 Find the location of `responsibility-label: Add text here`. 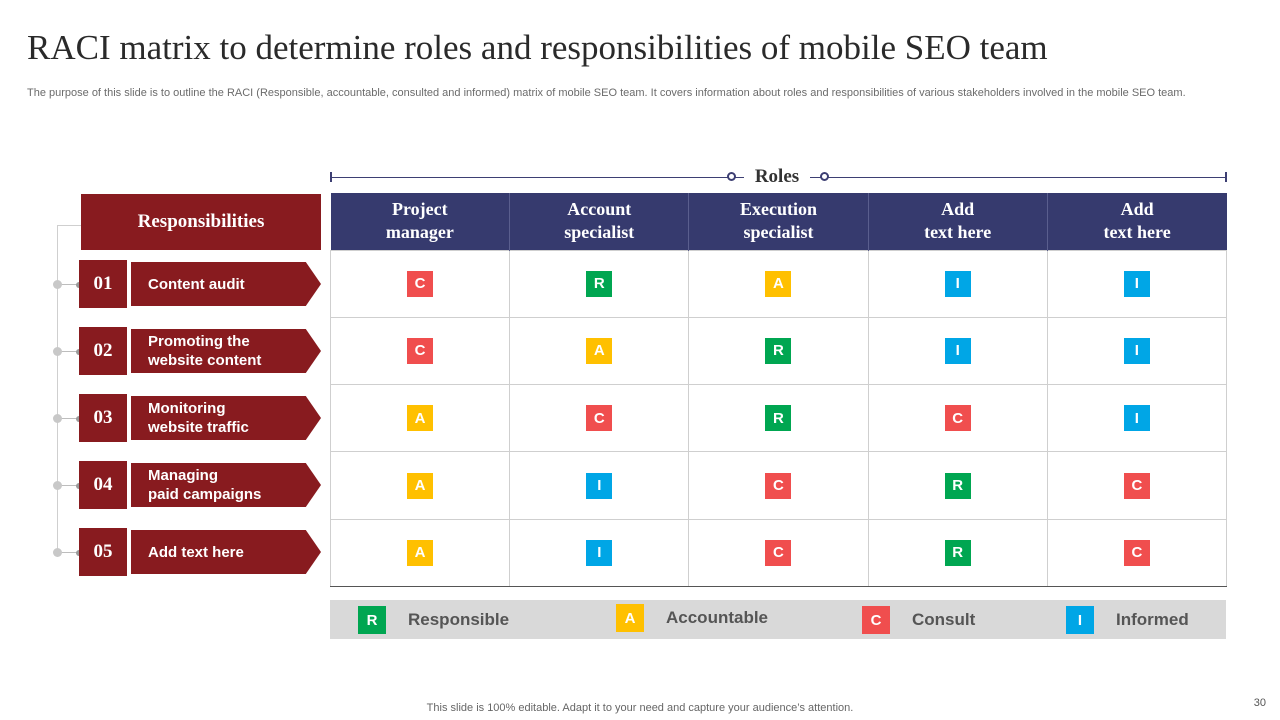

responsibility-label: Add text here is located at coordinates (226, 552).